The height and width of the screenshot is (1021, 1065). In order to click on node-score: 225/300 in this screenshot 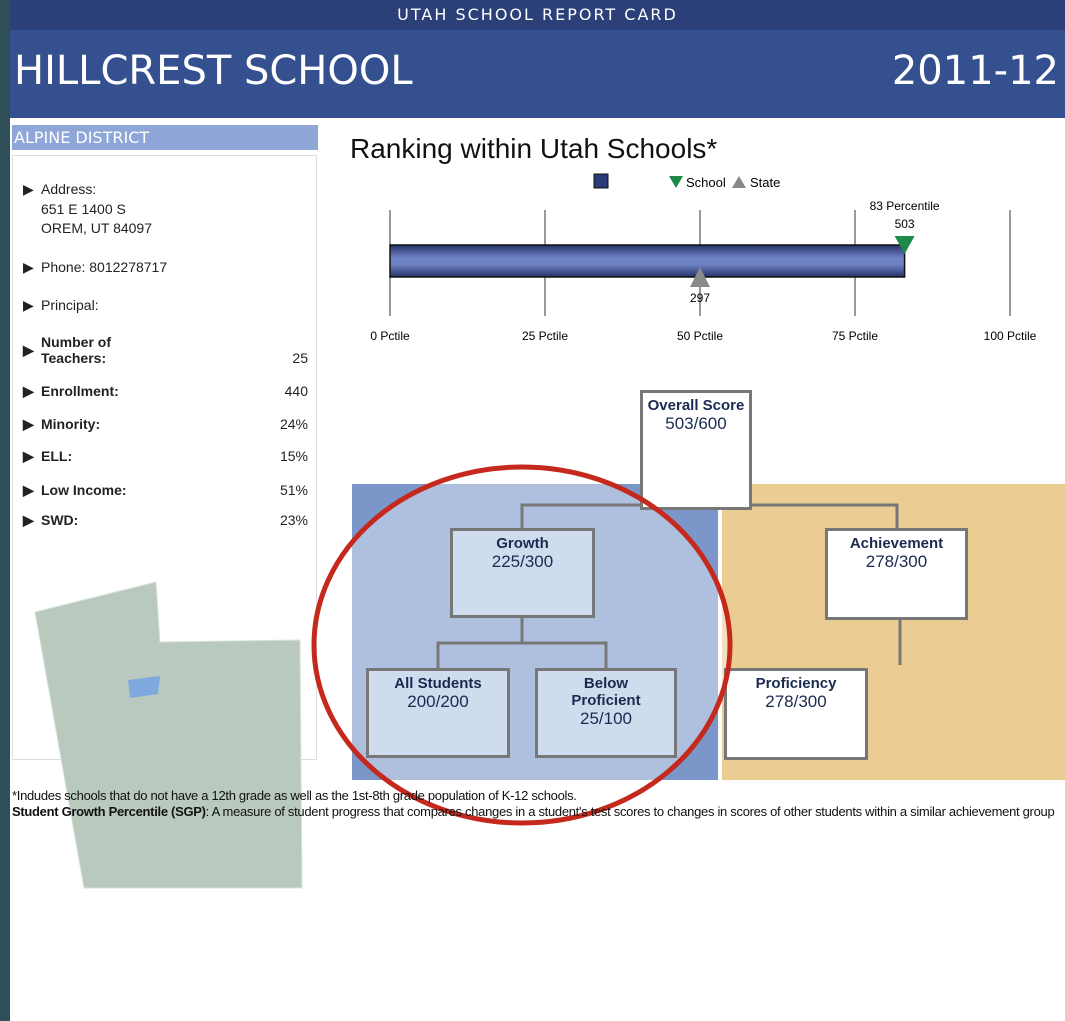, I will do `click(522, 561)`.